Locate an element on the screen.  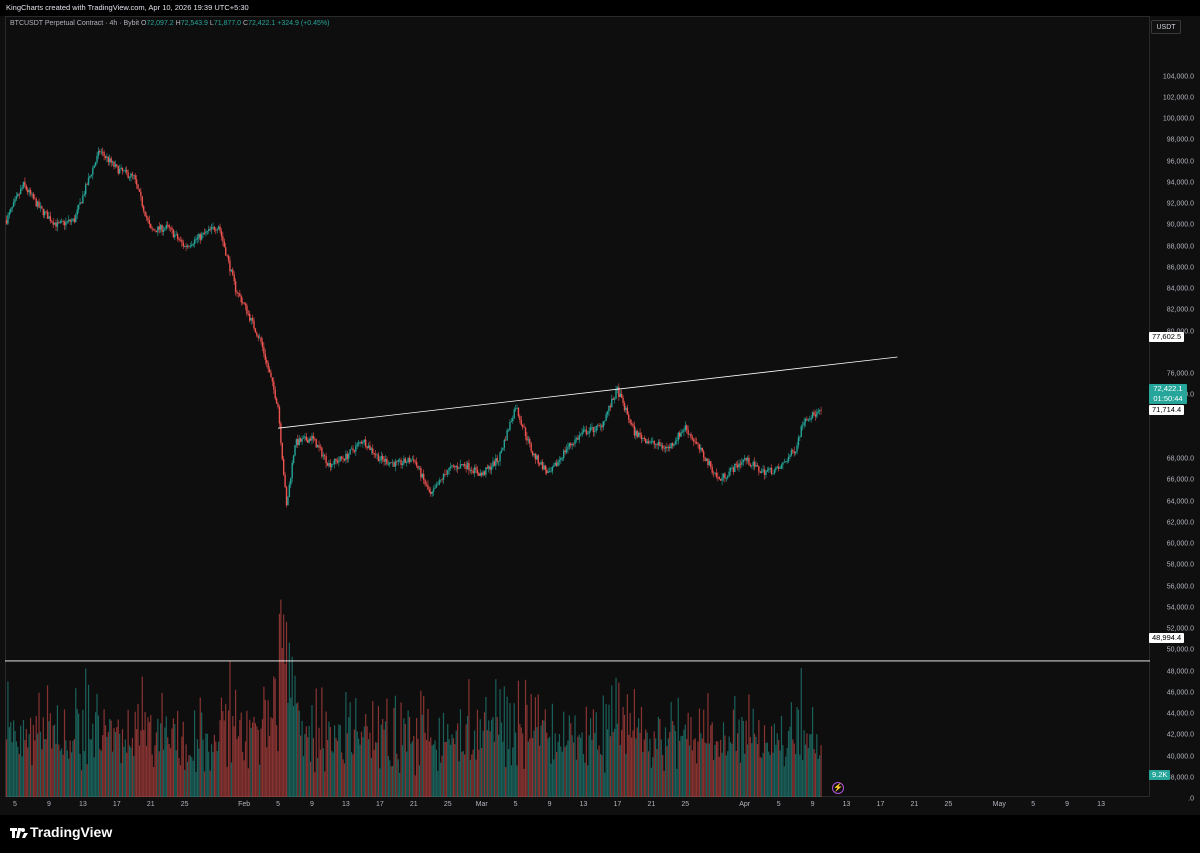
time-tick-label: 9 is located at coordinates (812, 804).